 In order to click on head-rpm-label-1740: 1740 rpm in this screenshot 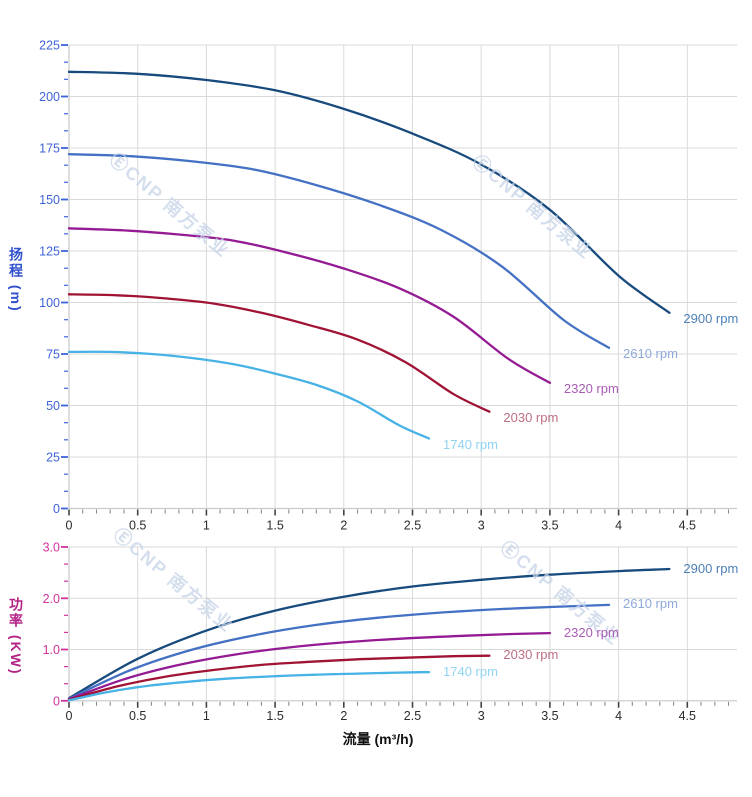, I will do `click(470, 444)`.